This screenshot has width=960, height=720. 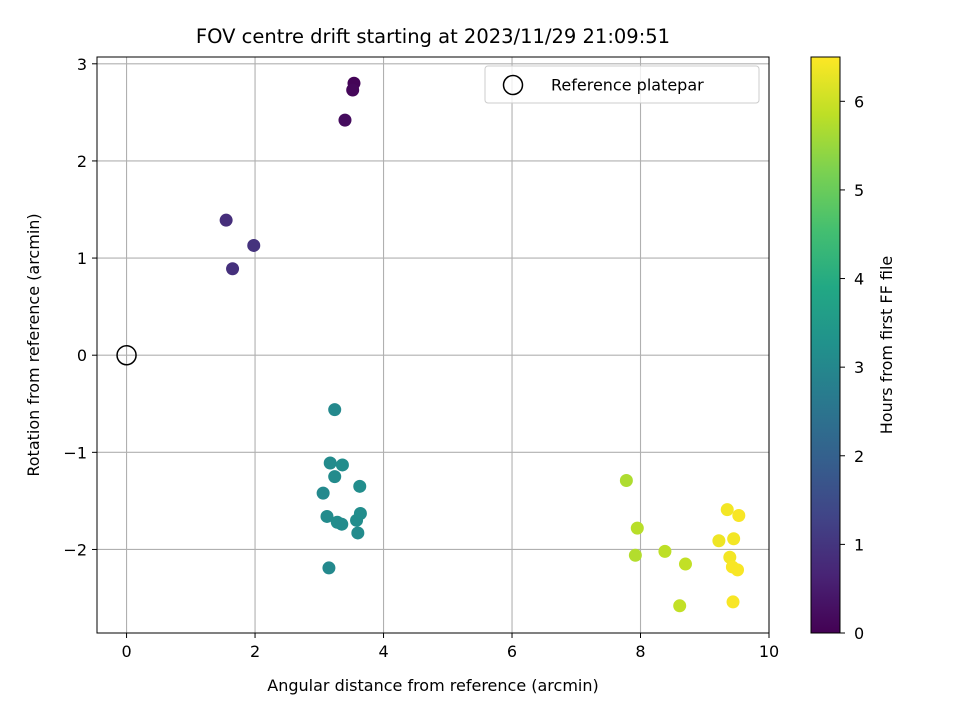 I want to click on reference-marker, so click(x=126, y=355).